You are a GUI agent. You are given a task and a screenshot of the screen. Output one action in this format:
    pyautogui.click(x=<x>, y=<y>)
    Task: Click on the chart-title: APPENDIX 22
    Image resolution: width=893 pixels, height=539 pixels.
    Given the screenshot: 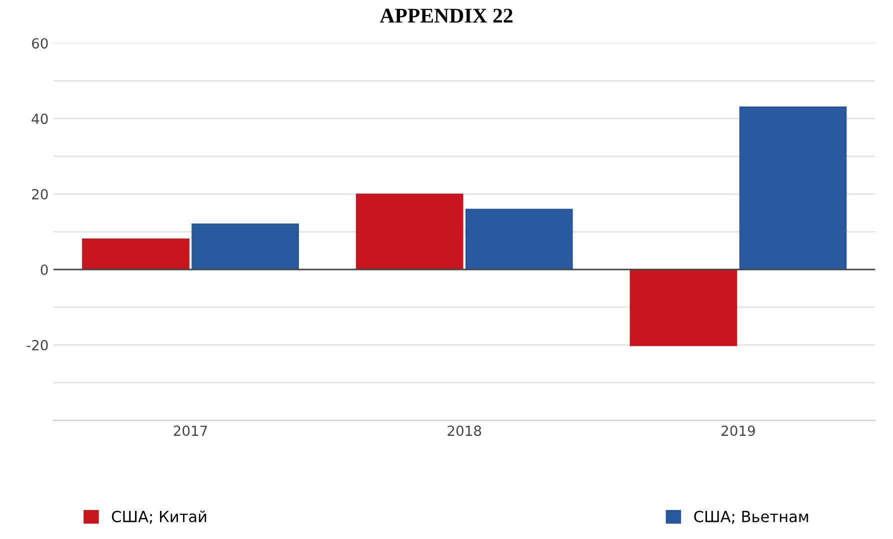 What is the action you would take?
    pyautogui.click(x=446, y=15)
    